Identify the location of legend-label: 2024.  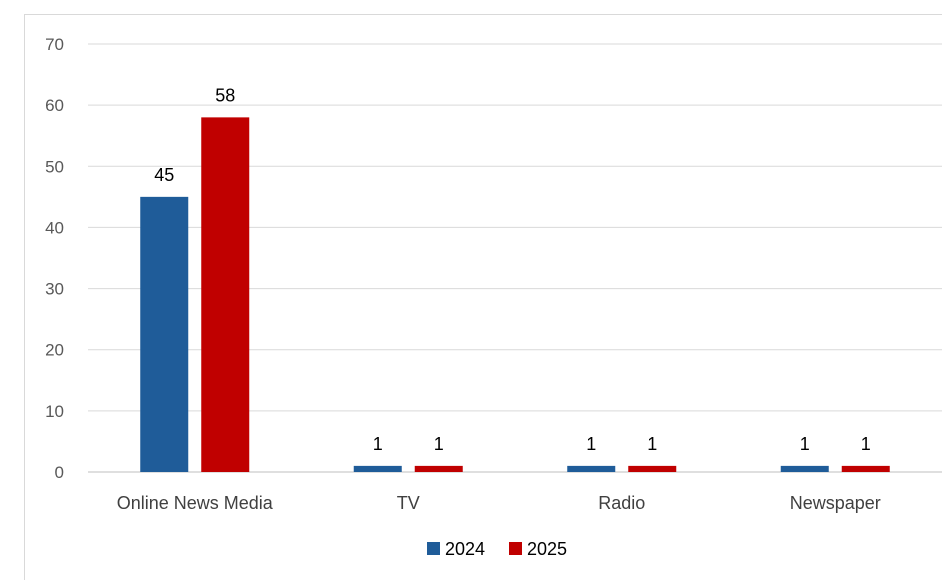
(465, 549).